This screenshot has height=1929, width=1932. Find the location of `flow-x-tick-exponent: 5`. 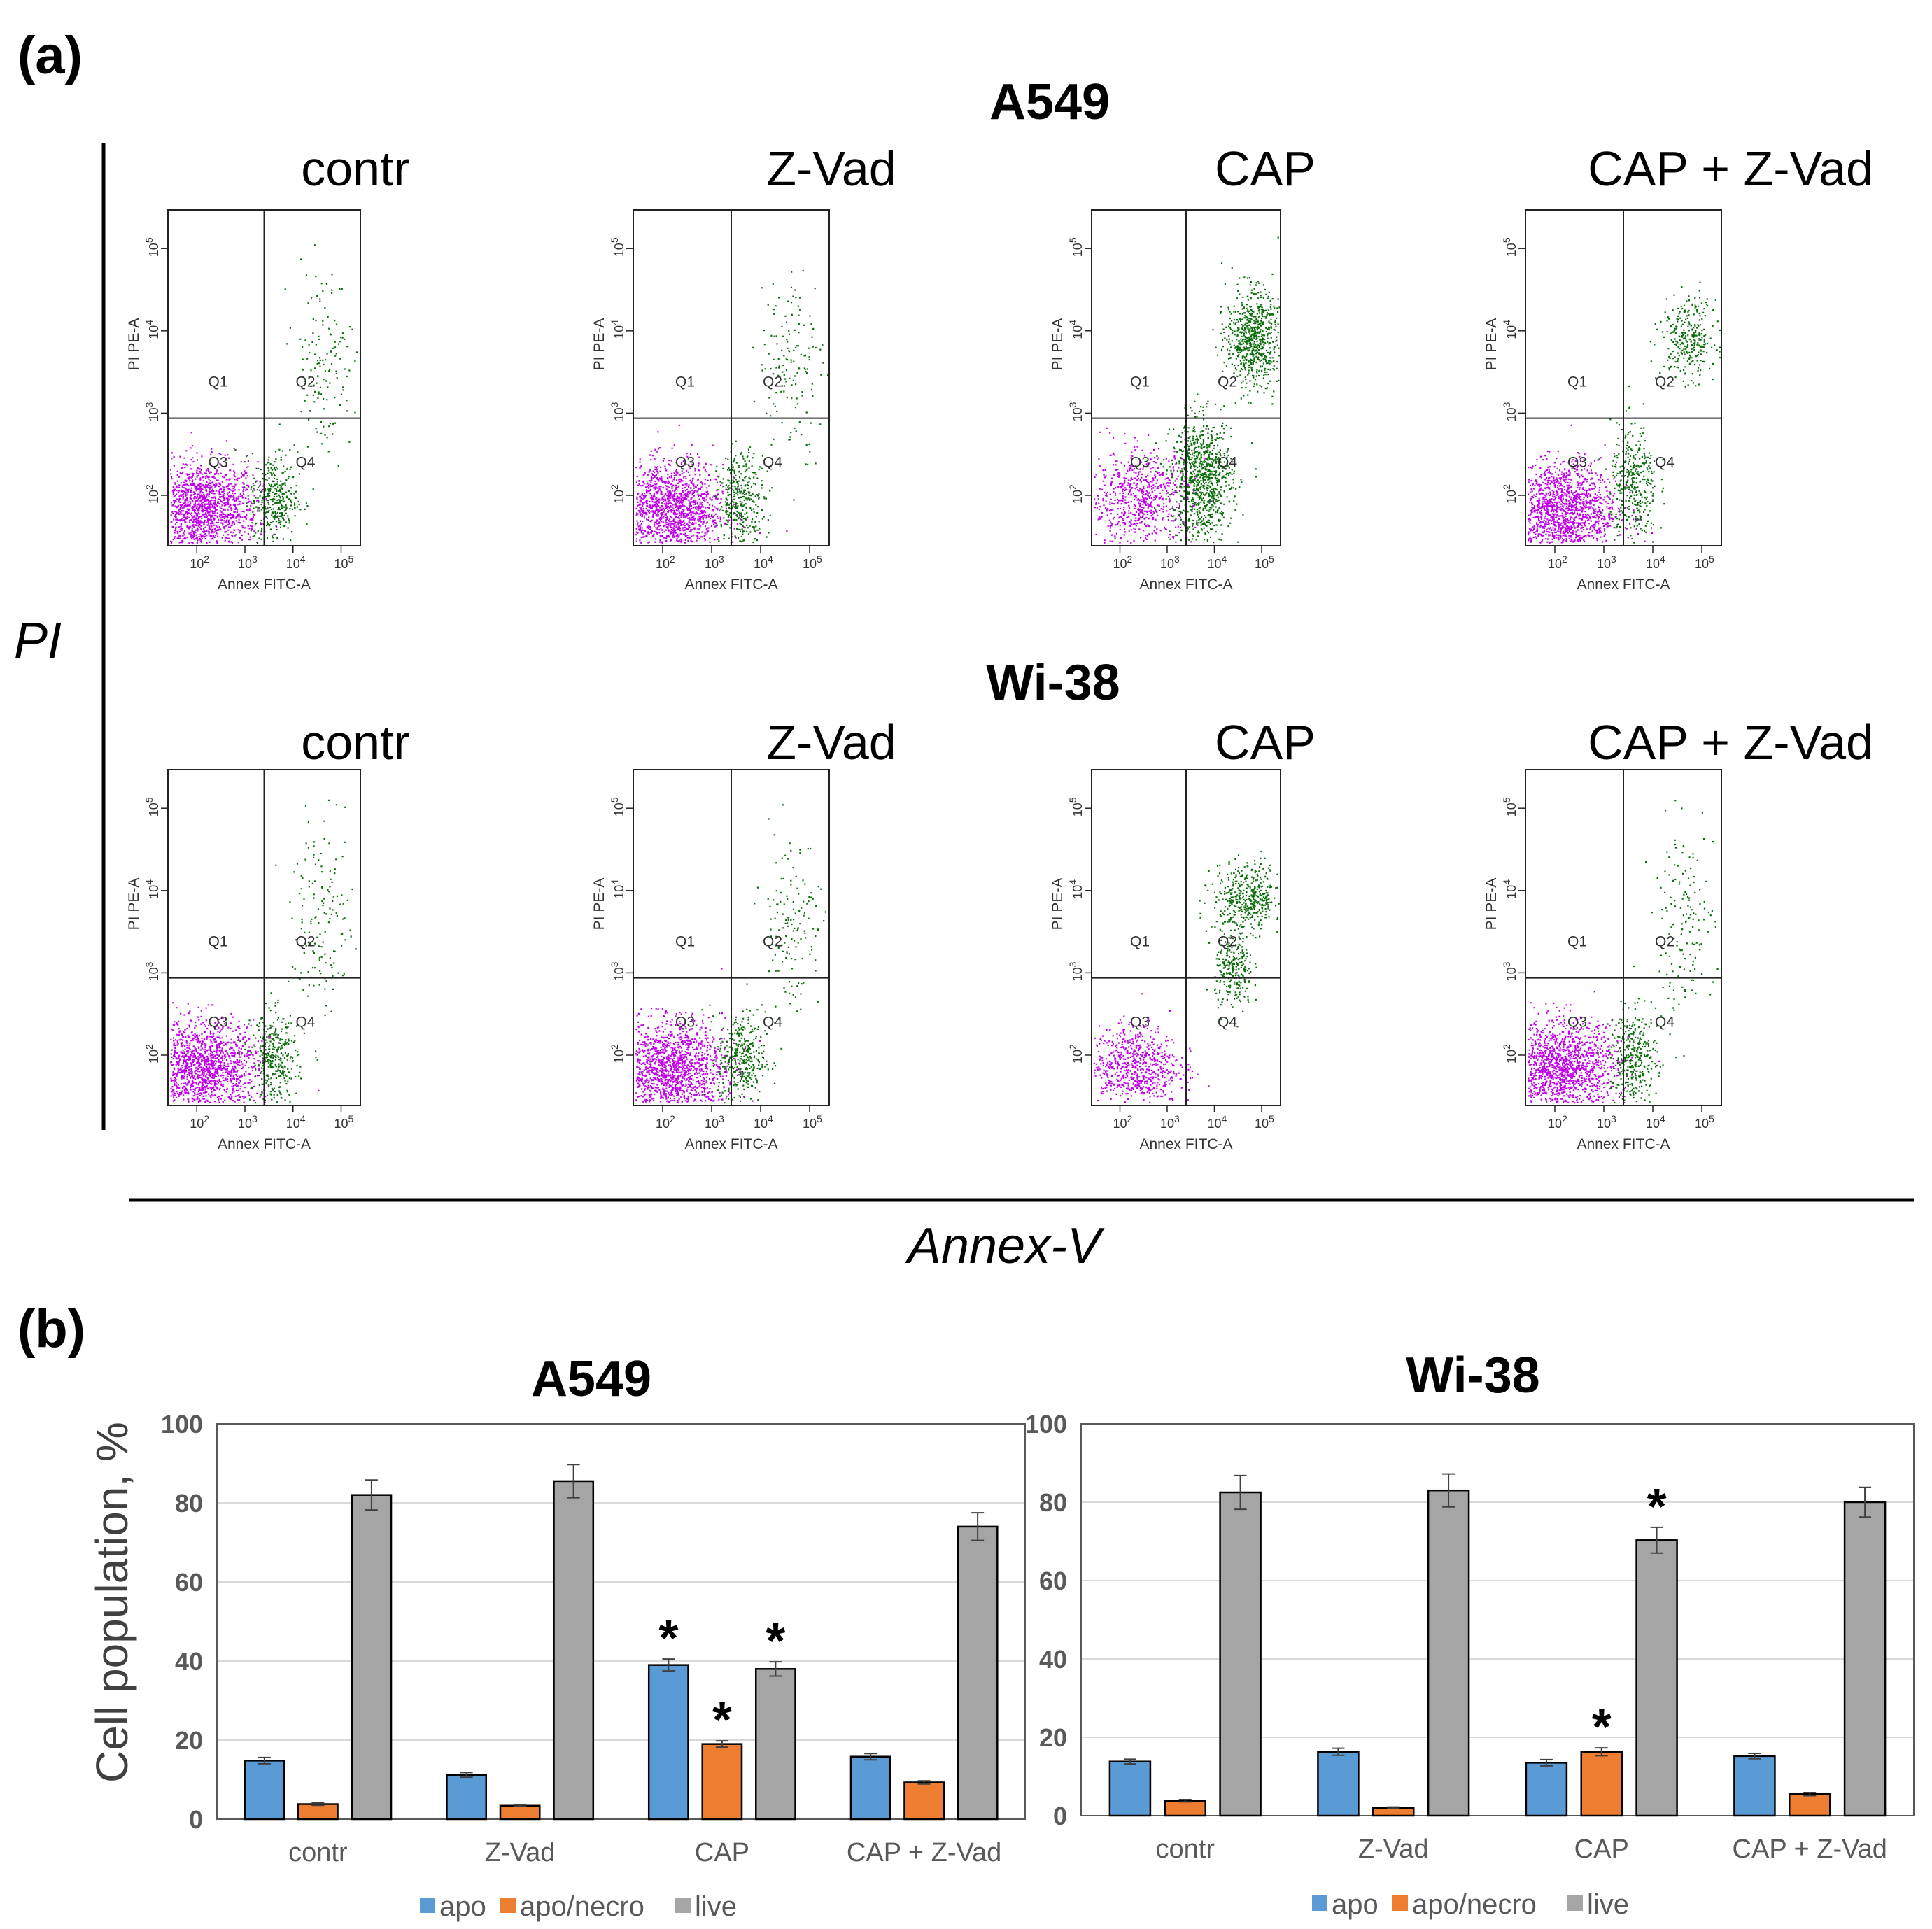

flow-x-tick-exponent: 5 is located at coordinates (820, 1118).